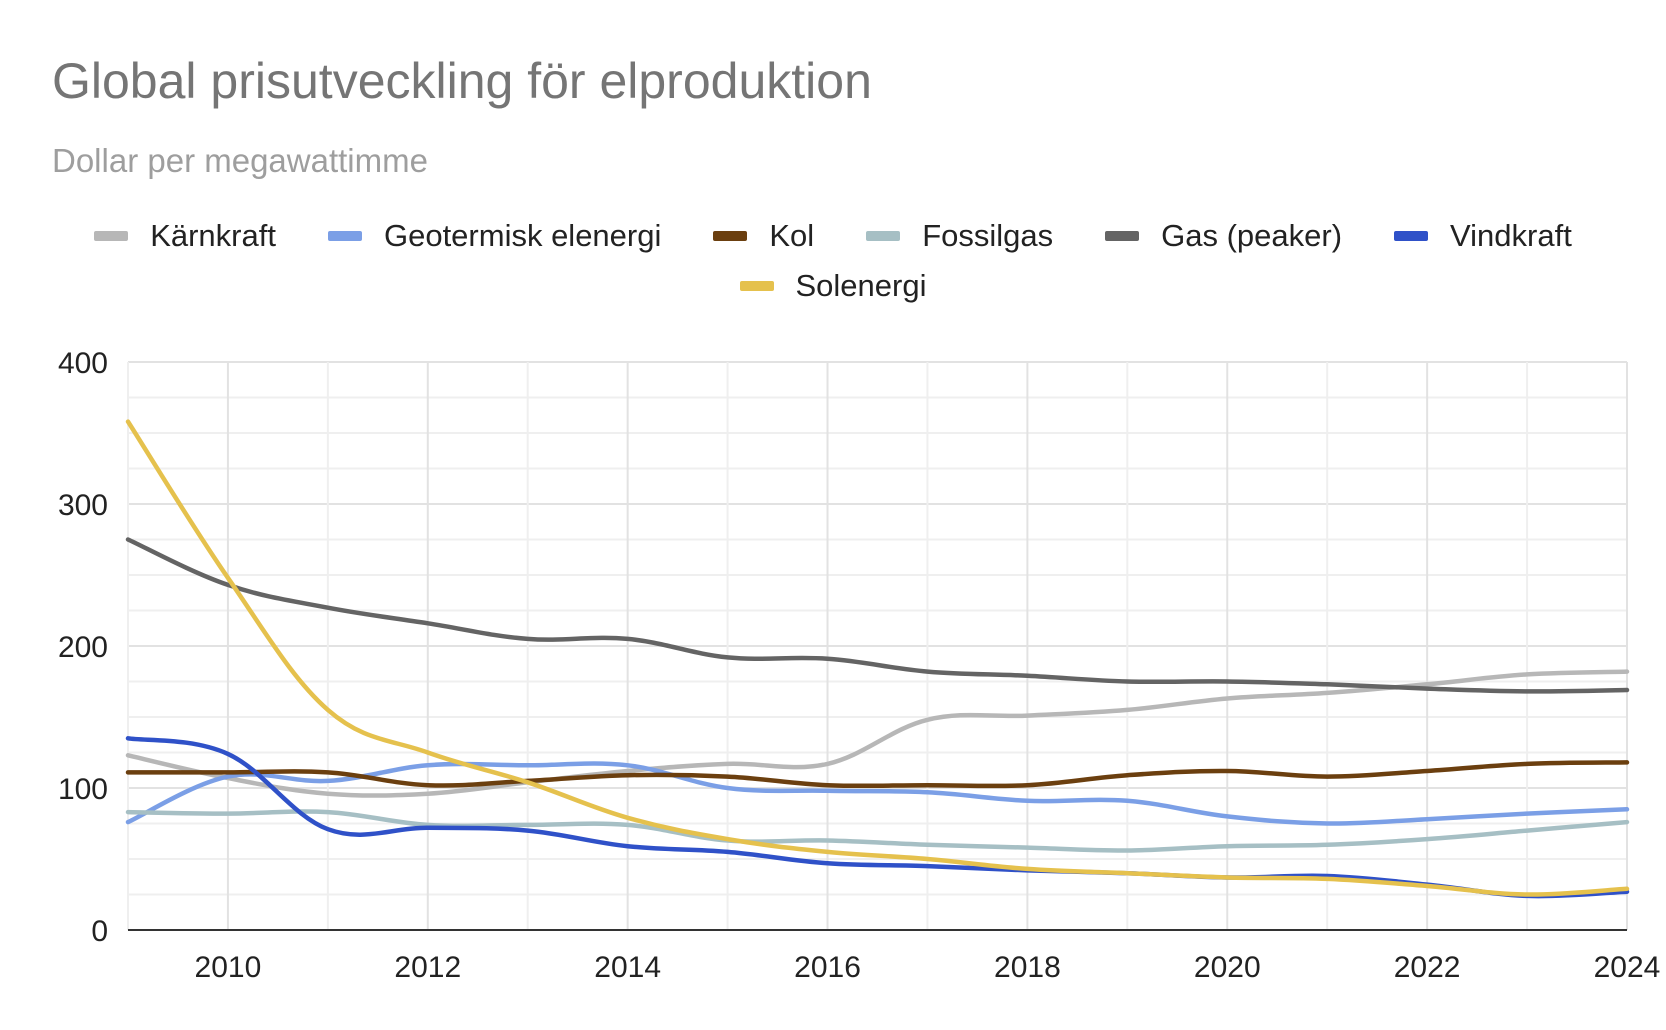 The height and width of the screenshot is (1030, 1666). I want to click on legend-item-gas-peaker: Gas (peaker), so click(1223, 236).